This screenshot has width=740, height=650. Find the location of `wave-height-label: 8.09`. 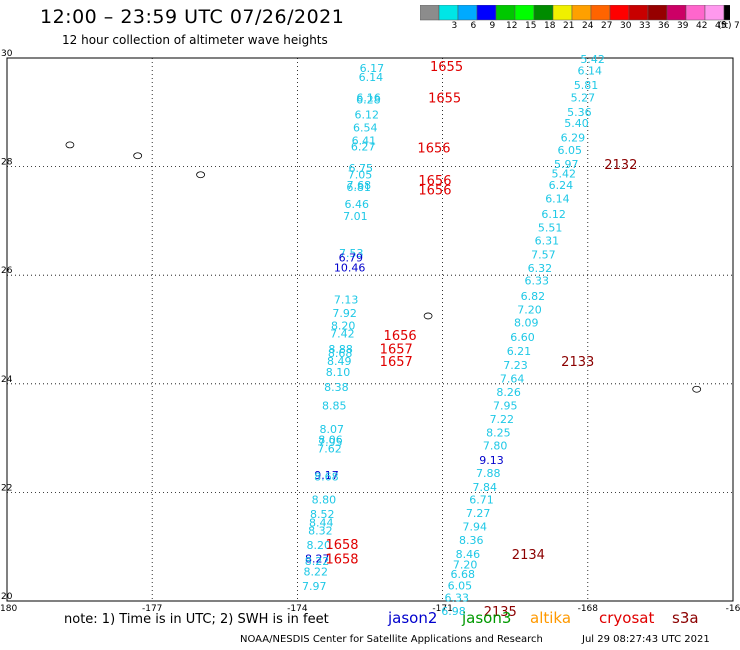

wave-height-label: 8.09 is located at coordinates (526, 322).